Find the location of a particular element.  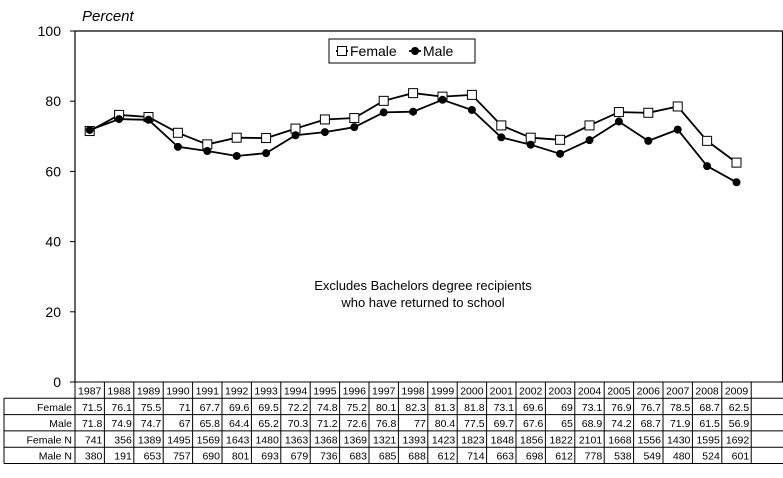

table-cell: 67.7 is located at coordinates (210, 408).